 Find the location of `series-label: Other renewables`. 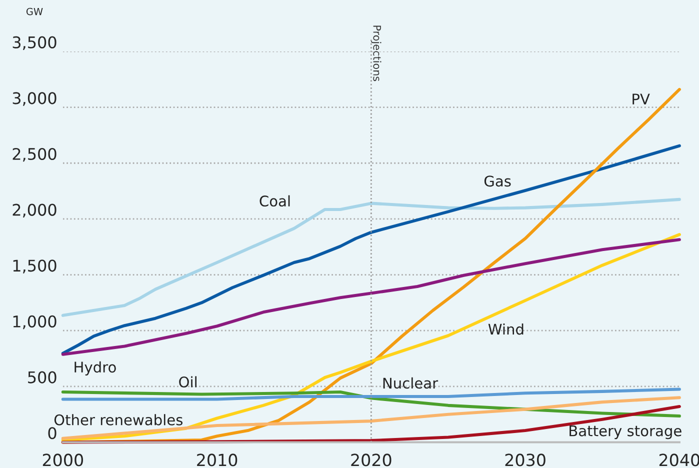

series-label: Other renewables is located at coordinates (118, 420).